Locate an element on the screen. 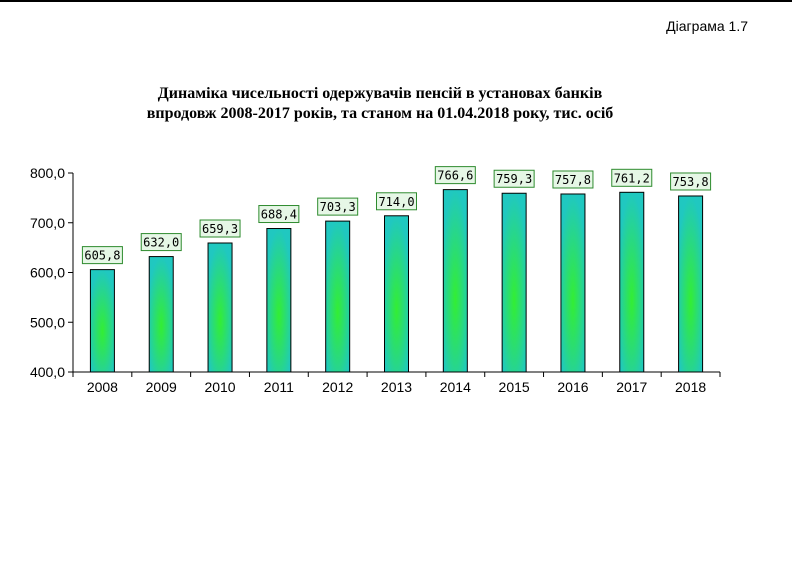 This screenshot has width=792, height=562. x-tick-label: 2015 is located at coordinates (514, 387).